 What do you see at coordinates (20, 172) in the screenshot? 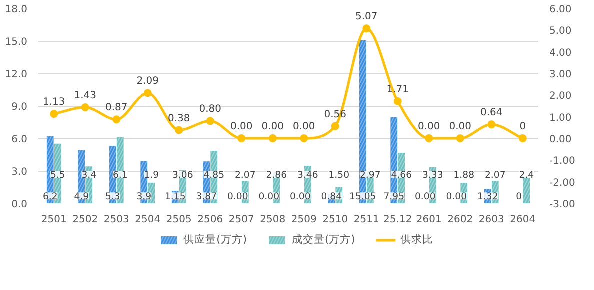
I see `y-tick-label: 3.0` at bounding box center [20, 172].